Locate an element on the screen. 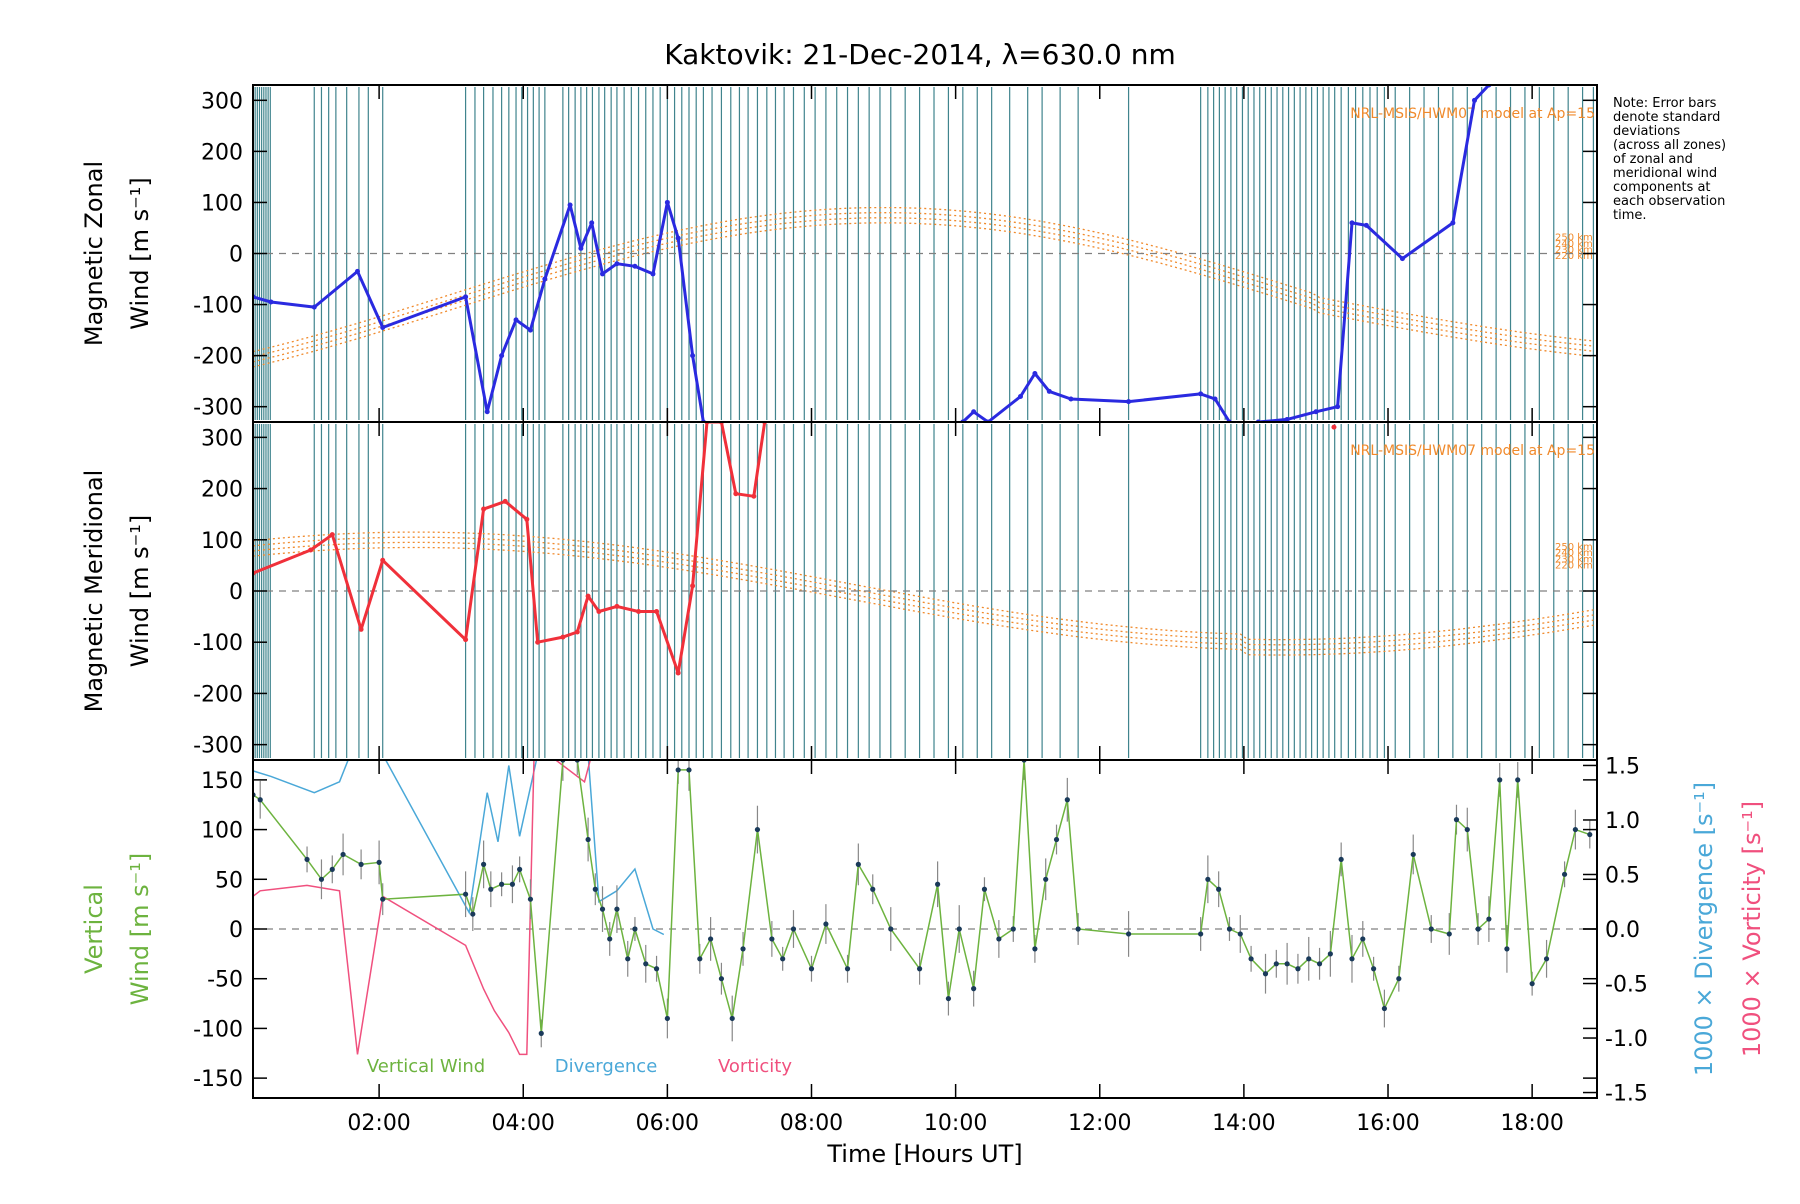 The image size is (1800, 1204). meridional-model-alt-label-1: 240 km is located at coordinates (1574, 553).